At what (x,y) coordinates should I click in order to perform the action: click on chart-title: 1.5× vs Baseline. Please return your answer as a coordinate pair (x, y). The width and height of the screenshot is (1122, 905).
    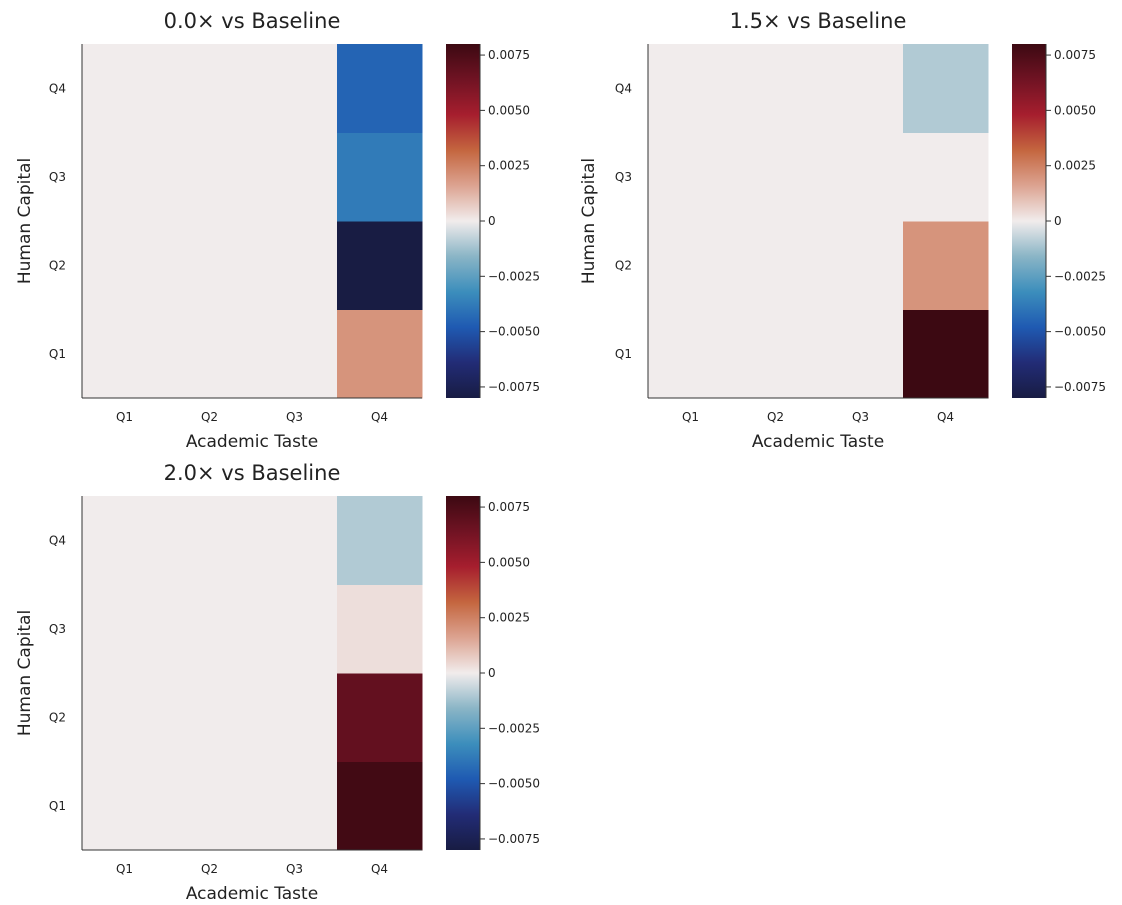
    Looking at the image, I should click on (818, 21).